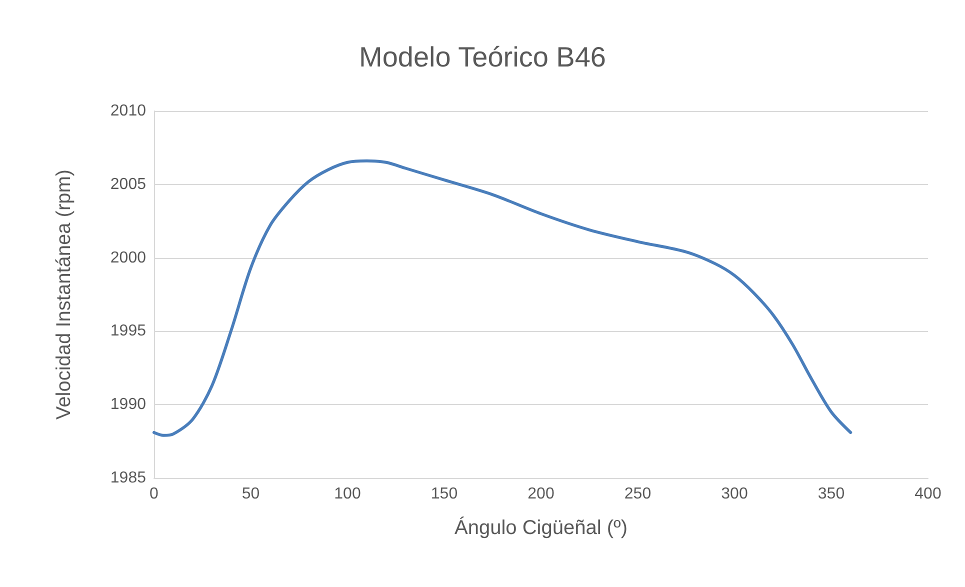  What do you see at coordinates (128, 111) in the screenshot?
I see `y-tick-label: 2010` at bounding box center [128, 111].